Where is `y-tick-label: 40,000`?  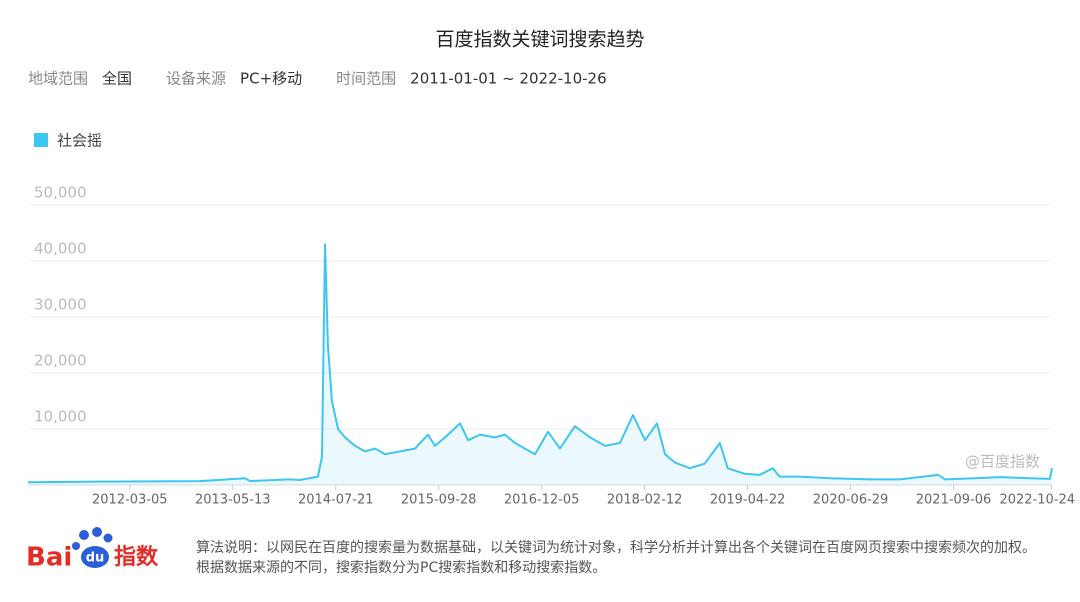
y-tick-label: 40,000 is located at coordinates (60, 249).